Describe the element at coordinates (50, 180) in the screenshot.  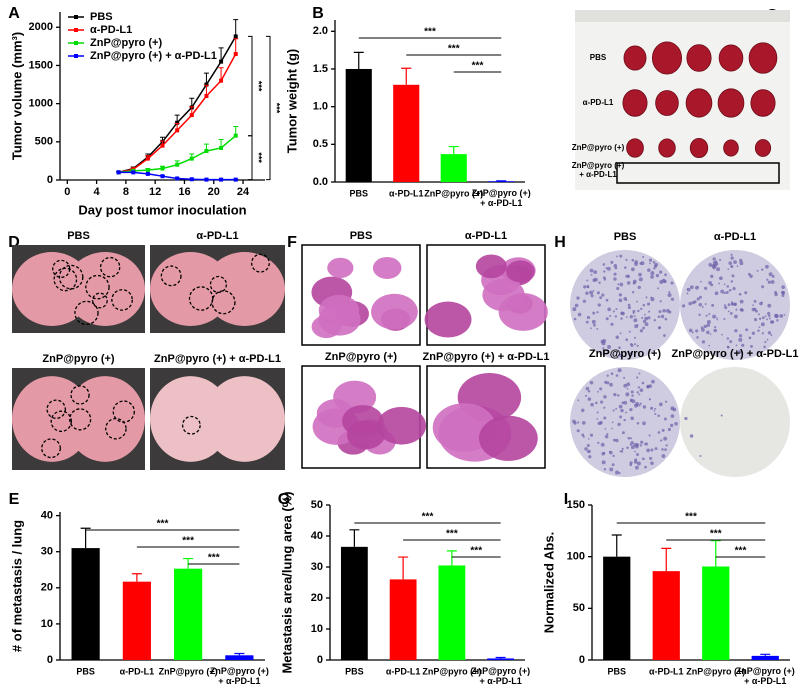
I see `y-tick-label: 0` at that location.